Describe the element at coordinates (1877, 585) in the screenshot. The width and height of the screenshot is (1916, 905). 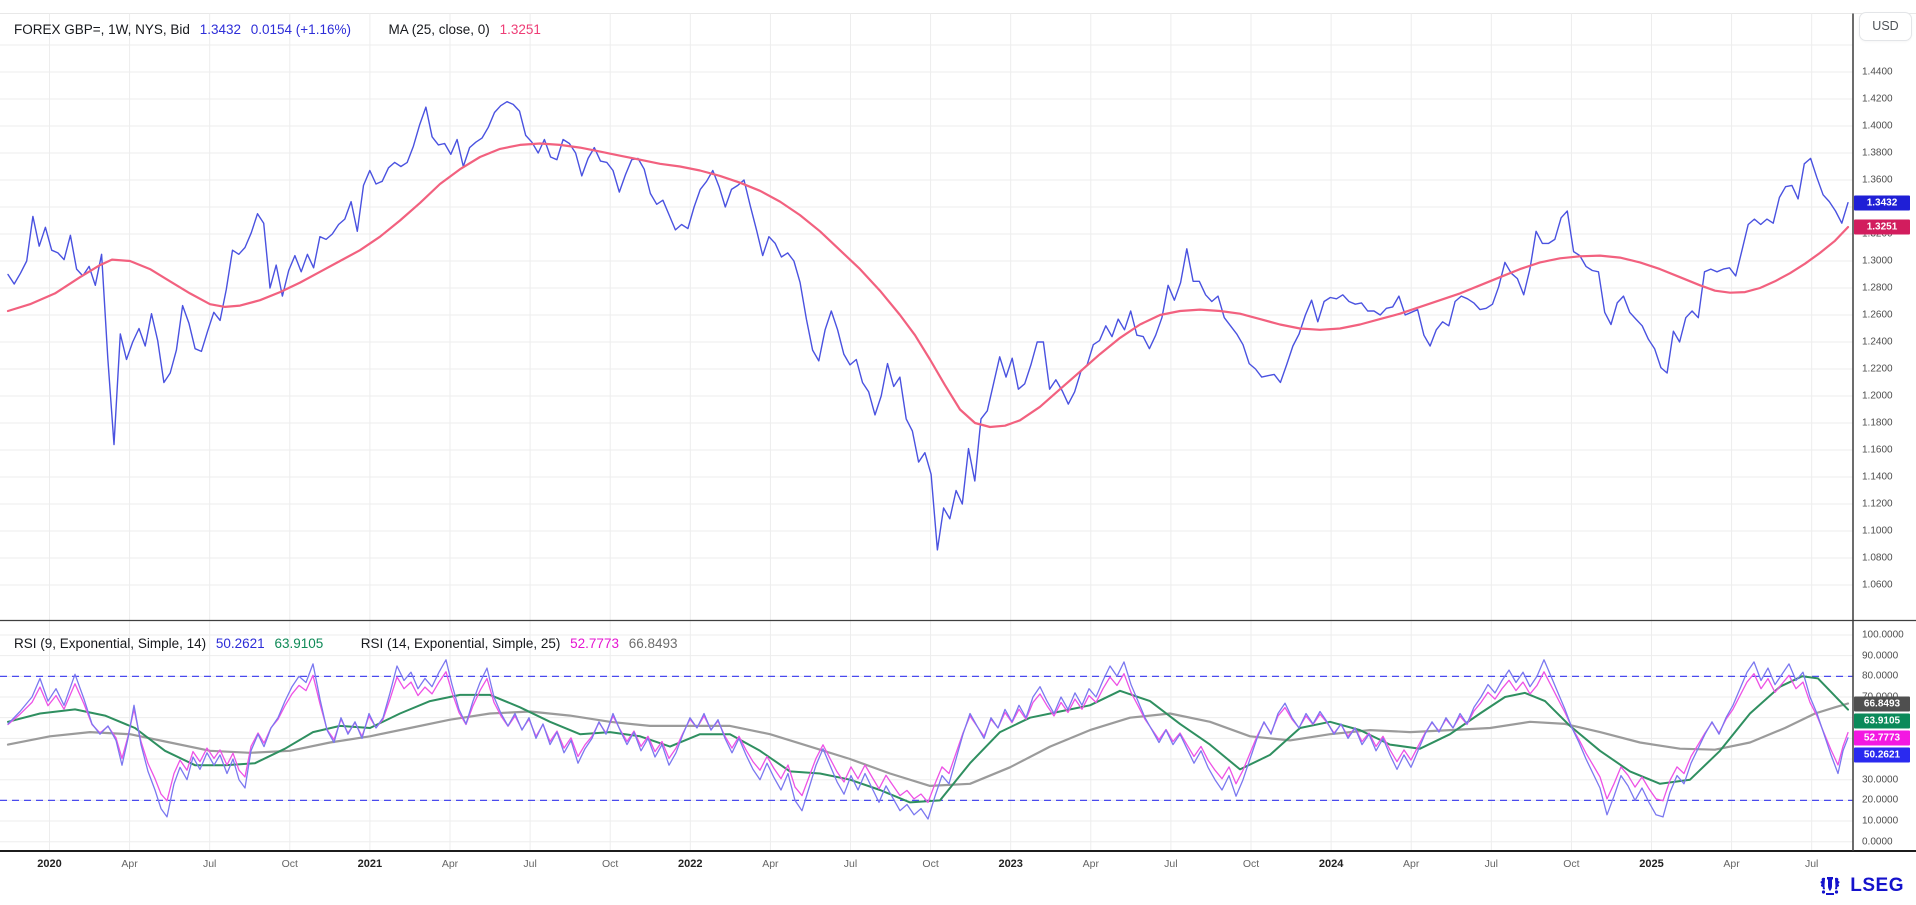
I see `price-axis-tick: 1.0600` at that location.